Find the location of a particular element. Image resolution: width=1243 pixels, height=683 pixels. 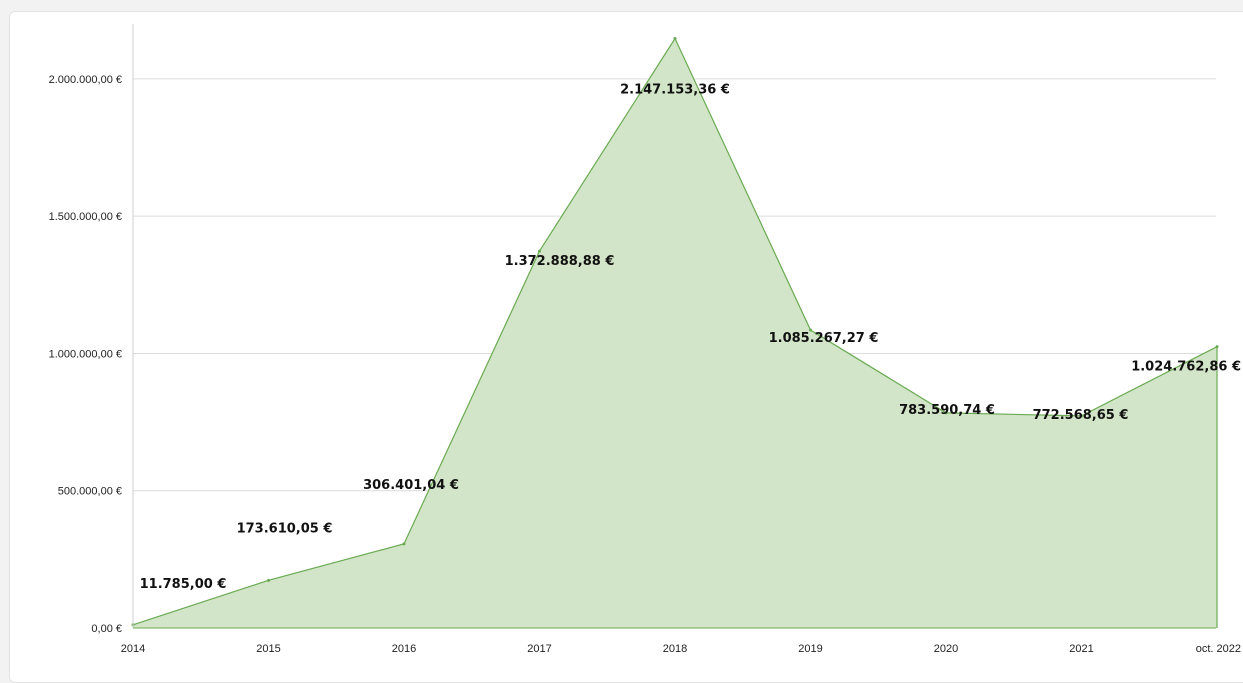

y-tick-label: 1.000.000,00 € is located at coordinates (85, 354).